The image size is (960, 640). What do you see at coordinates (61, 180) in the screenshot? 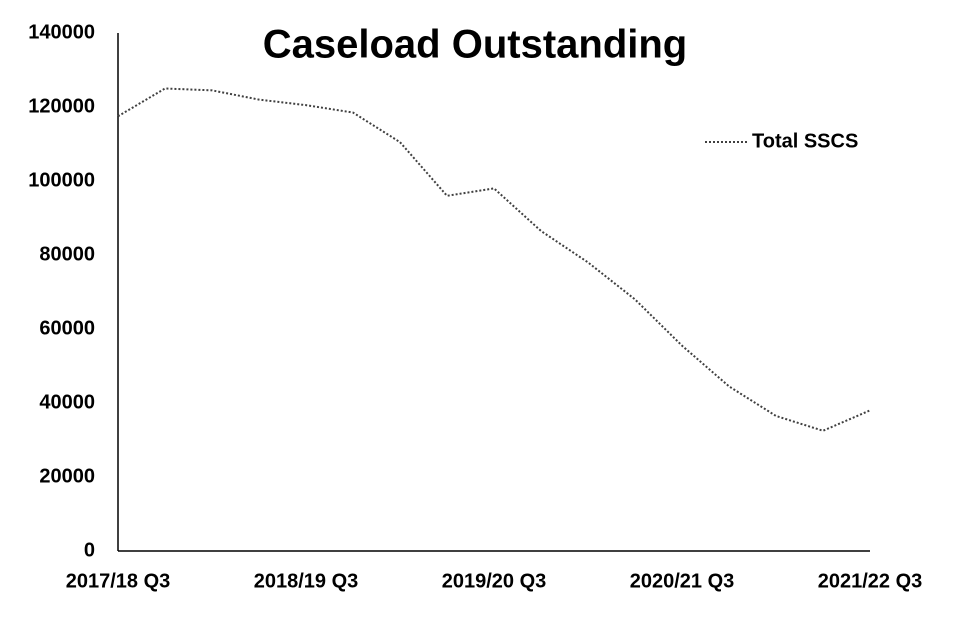
I see `y-tick-label: 100000` at bounding box center [61, 180].